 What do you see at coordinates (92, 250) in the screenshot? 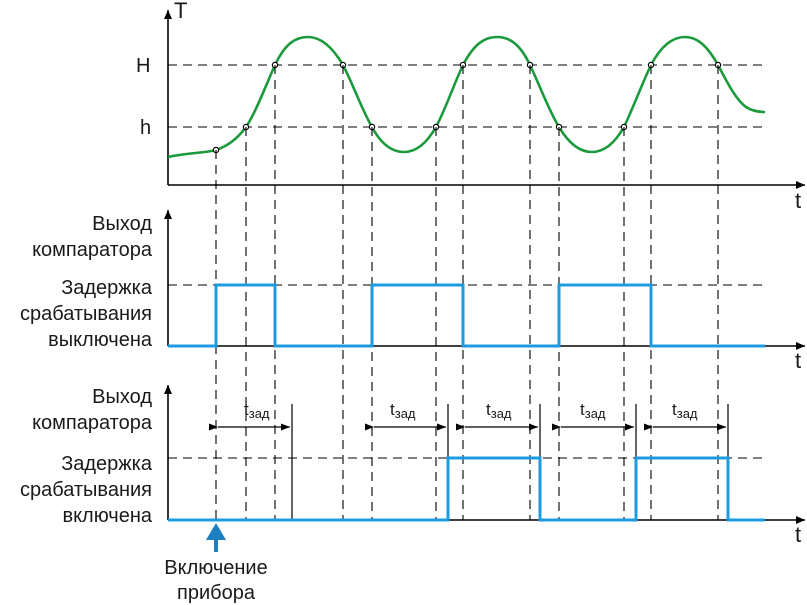
I see `mid-label-line2: компаратора` at bounding box center [92, 250].